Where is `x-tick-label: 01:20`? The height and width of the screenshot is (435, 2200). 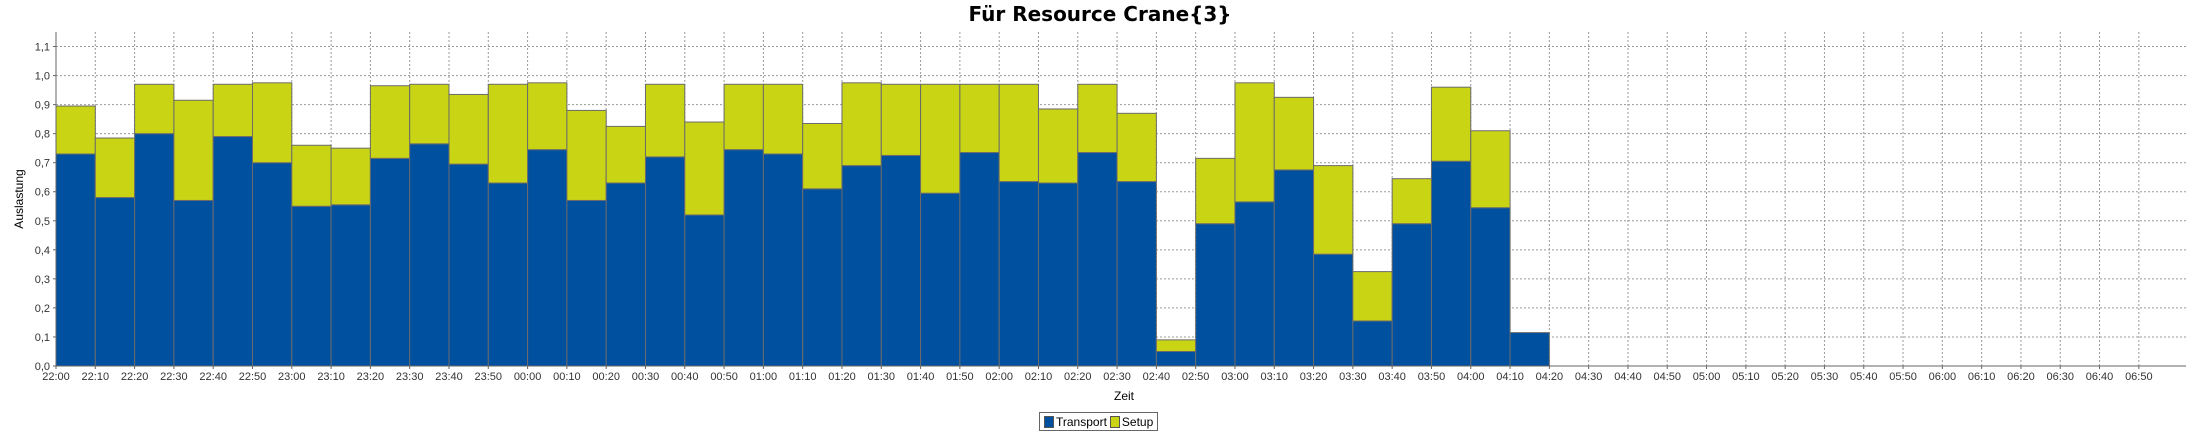 x-tick-label: 01:20 is located at coordinates (842, 377).